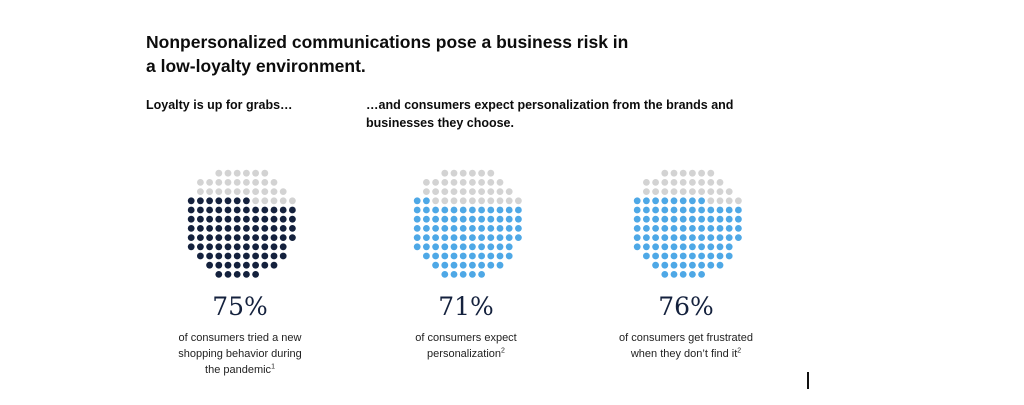  I want to click on desc-line: the pandemic1, so click(240, 370).